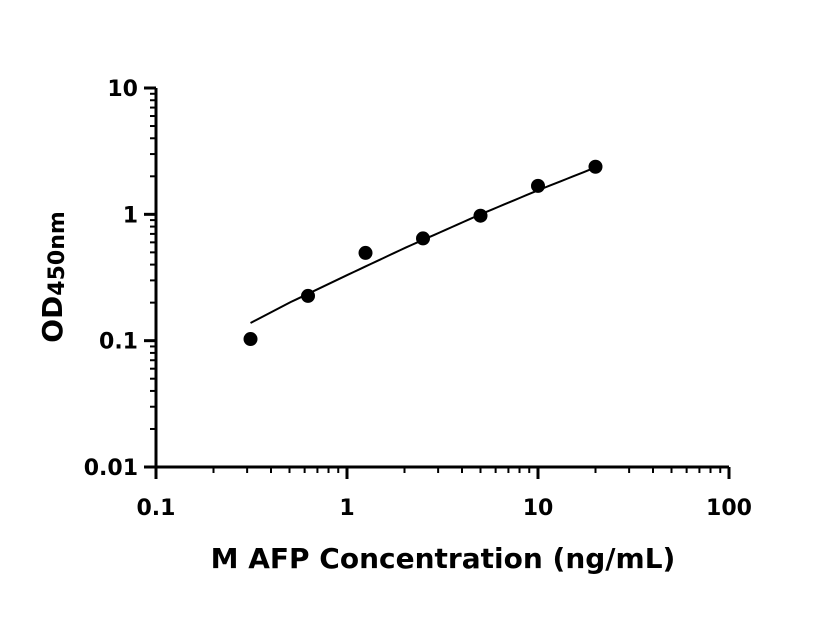 The image size is (816, 640). Describe the element at coordinates (118, 342) in the screenshot. I see `y-tick-label: 0.1` at that location.